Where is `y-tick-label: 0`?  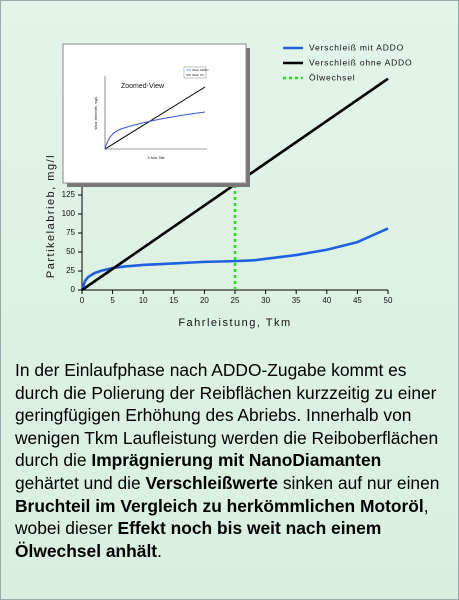 y-tick-label: 0 is located at coordinates (73, 289).